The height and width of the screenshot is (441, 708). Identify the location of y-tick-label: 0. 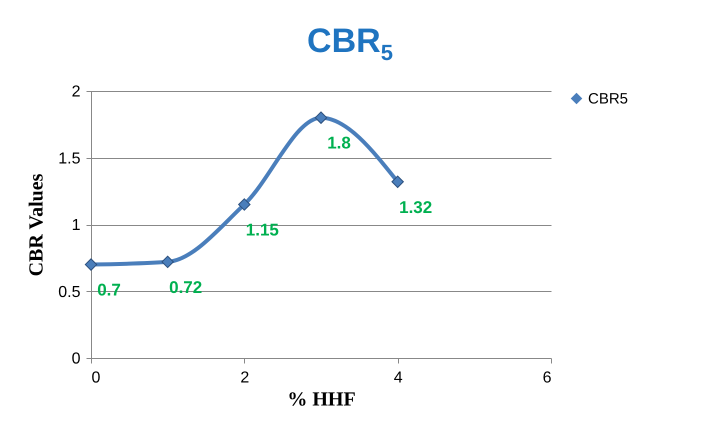
(76, 359).